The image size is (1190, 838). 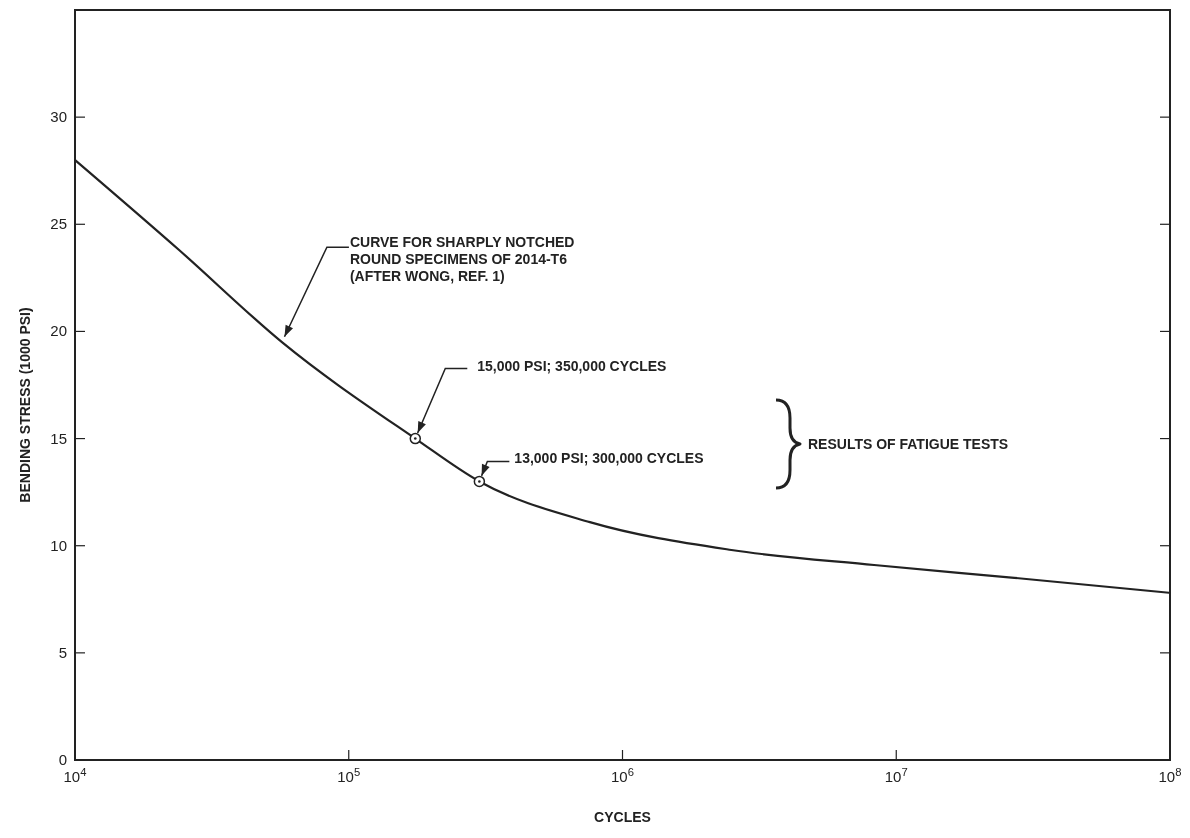 What do you see at coordinates (609, 458) in the screenshot?
I see `annotation: 13,000 PSI; 300,000 CYCLES` at bounding box center [609, 458].